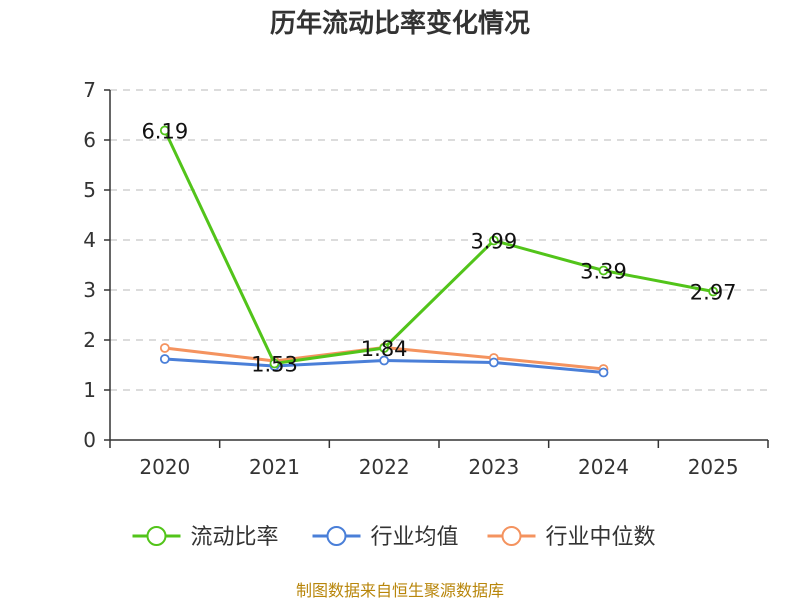  What do you see at coordinates (164, 467) in the screenshot?
I see `x-tick-label: 2020` at bounding box center [164, 467].